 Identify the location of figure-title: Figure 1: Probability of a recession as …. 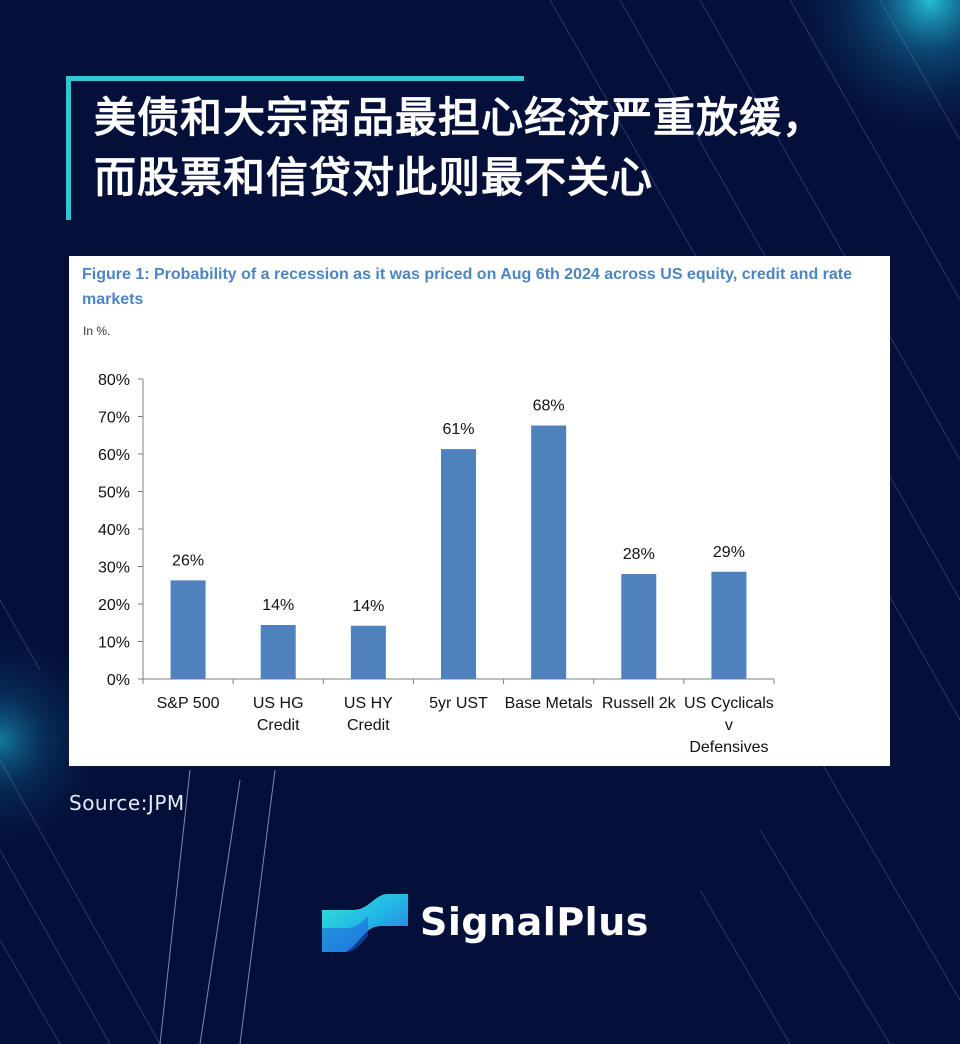
(467, 287).